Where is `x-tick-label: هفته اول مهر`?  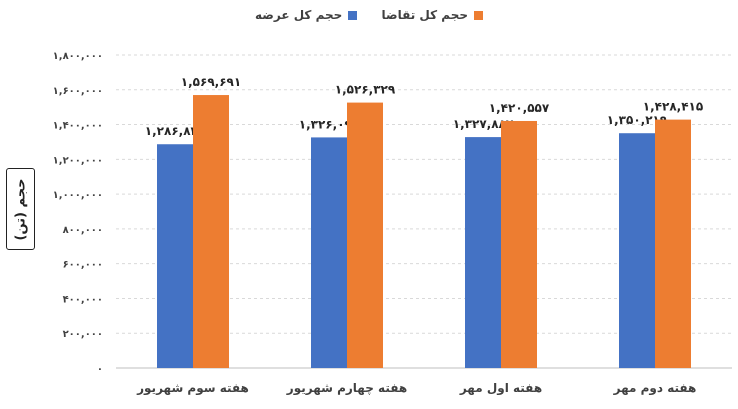
x-tick-label: هفته اول مهر is located at coordinates (500, 388).